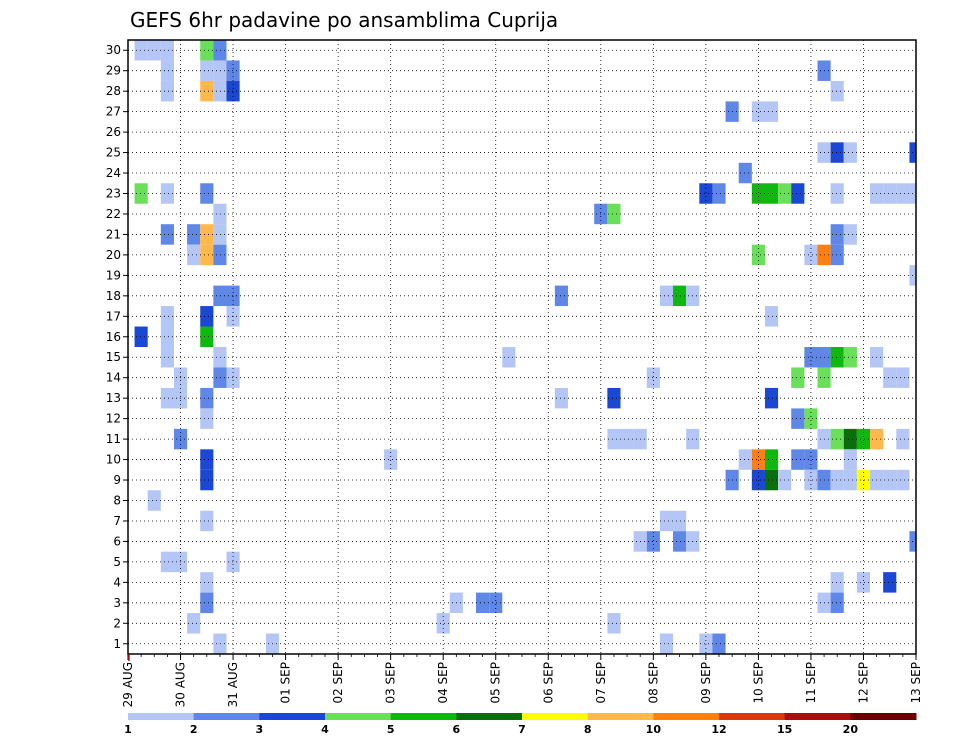 The width and height of the screenshot is (960, 742). Describe the element at coordinates (117, 644) in the screenshot. I see `y-tick-label: 1` at that location.